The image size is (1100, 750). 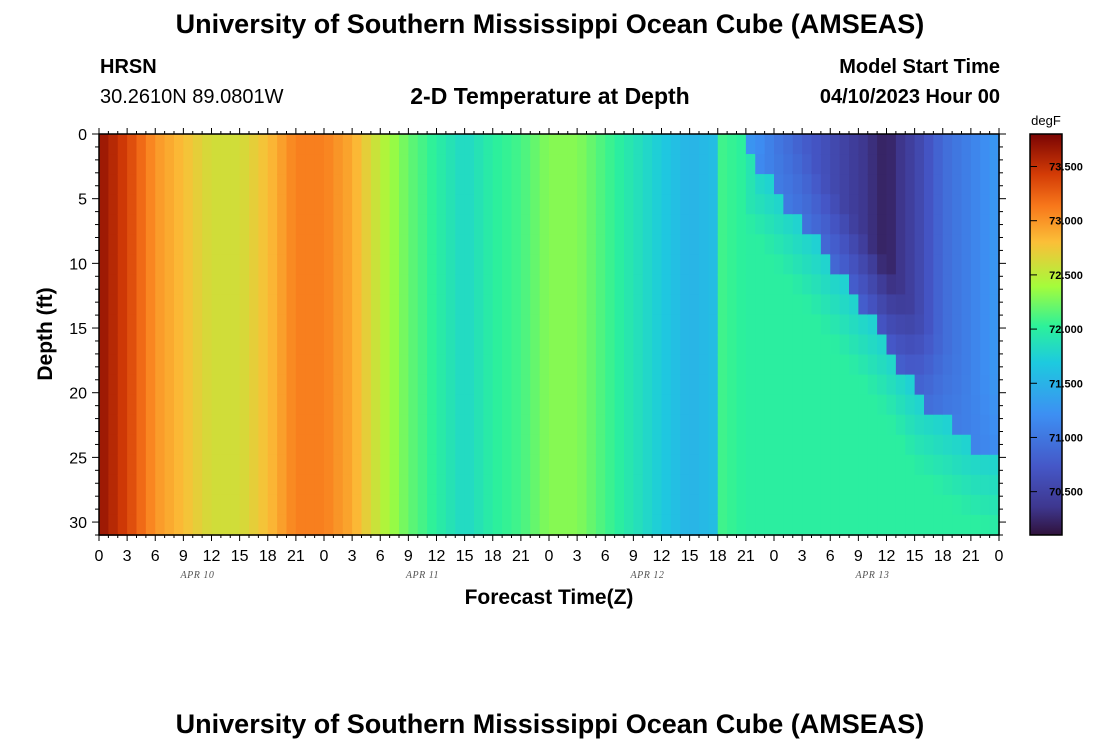 I want to click on x-tick-label: 21, so click(x=296, y=556).